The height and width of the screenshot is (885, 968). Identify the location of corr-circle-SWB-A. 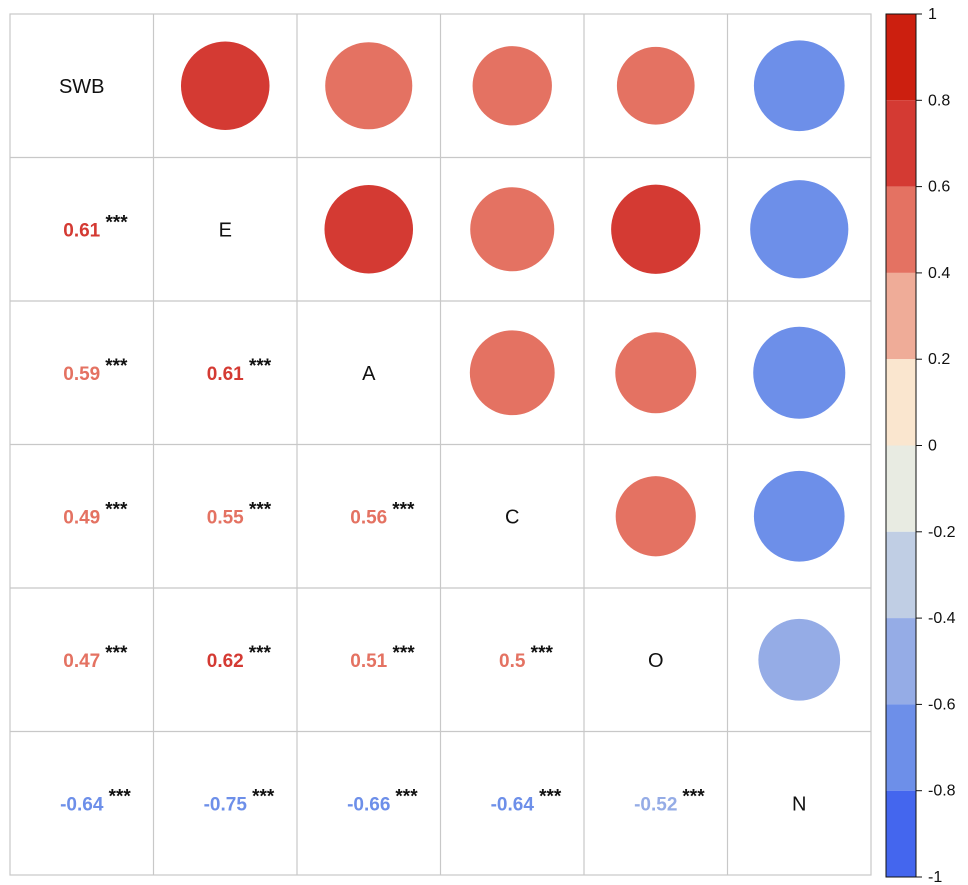
(369, 86).